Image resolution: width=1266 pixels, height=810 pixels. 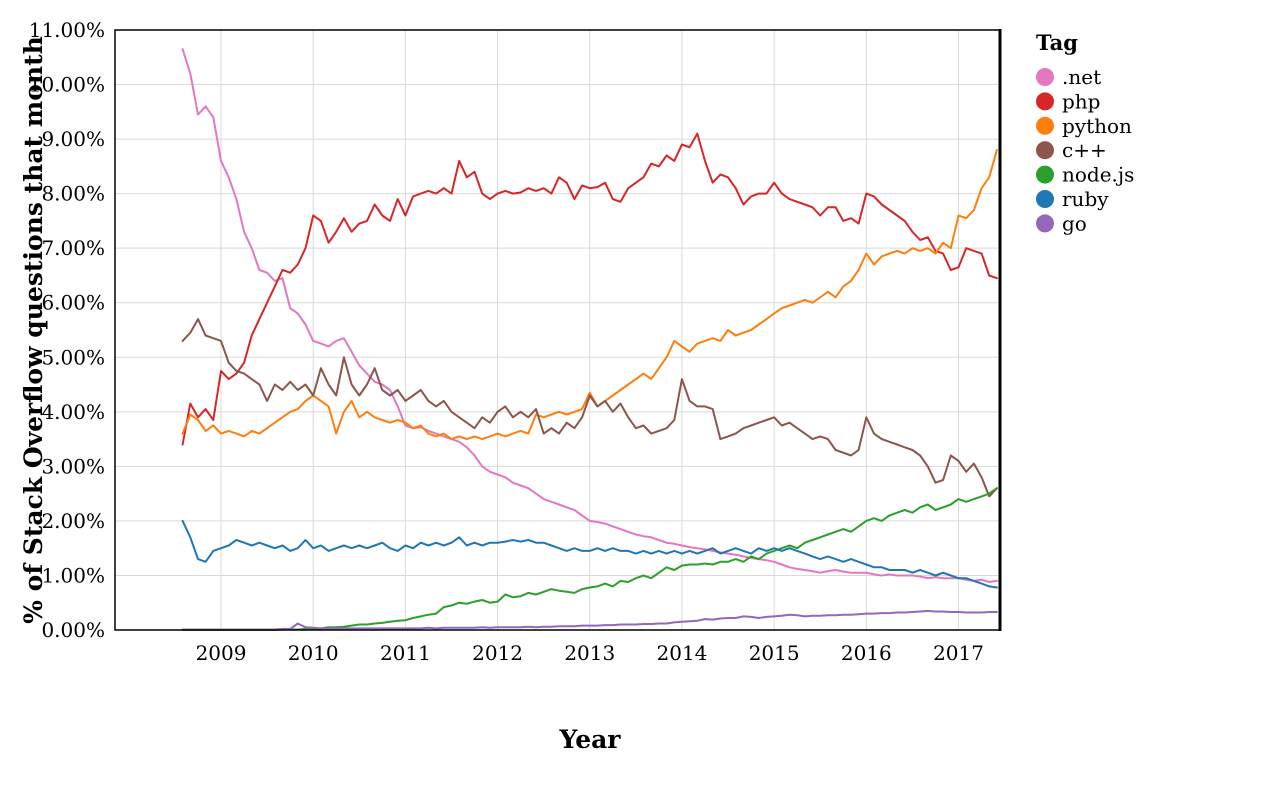 I want to click on legend-item-python: python, so click(x=1084, y=126).